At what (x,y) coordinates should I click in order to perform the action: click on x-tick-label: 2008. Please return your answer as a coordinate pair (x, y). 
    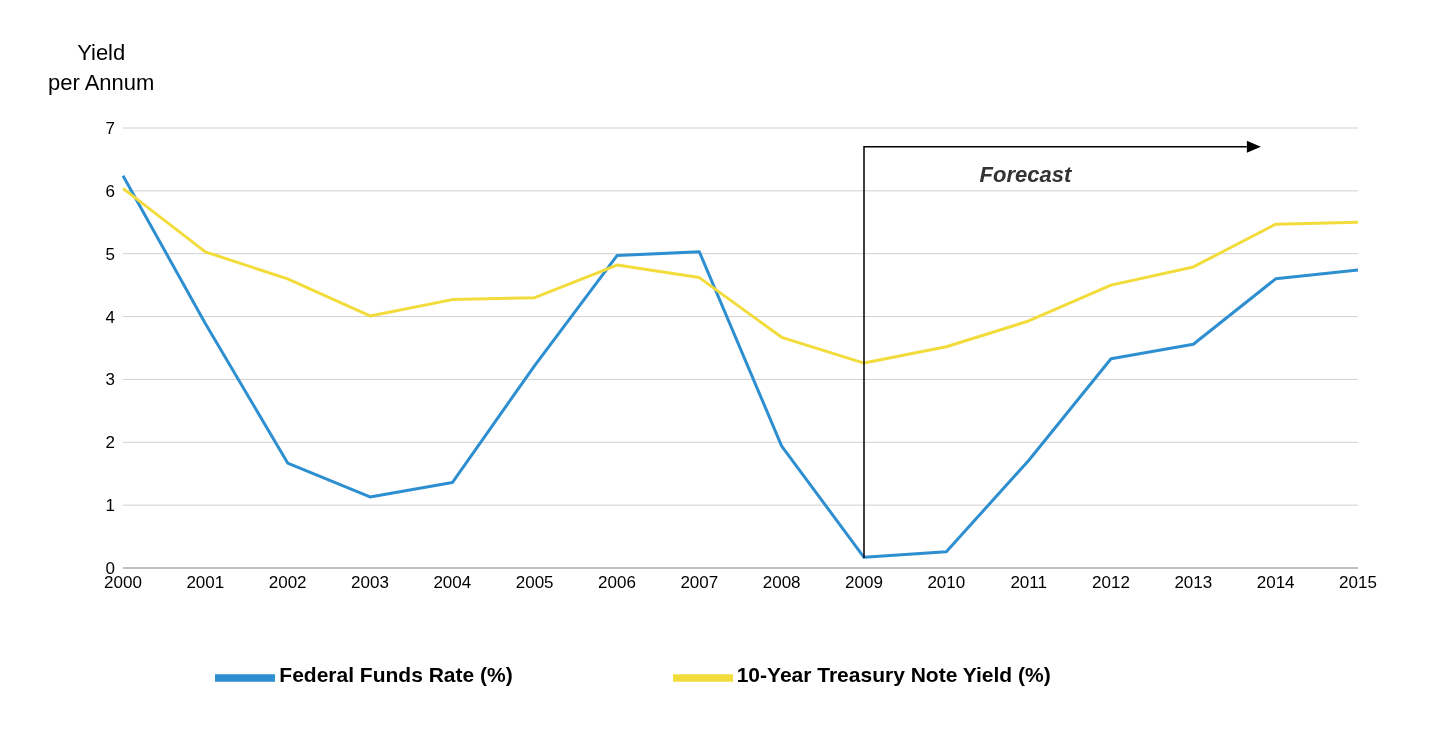
    Looking at the image, I should click on (781, 583).